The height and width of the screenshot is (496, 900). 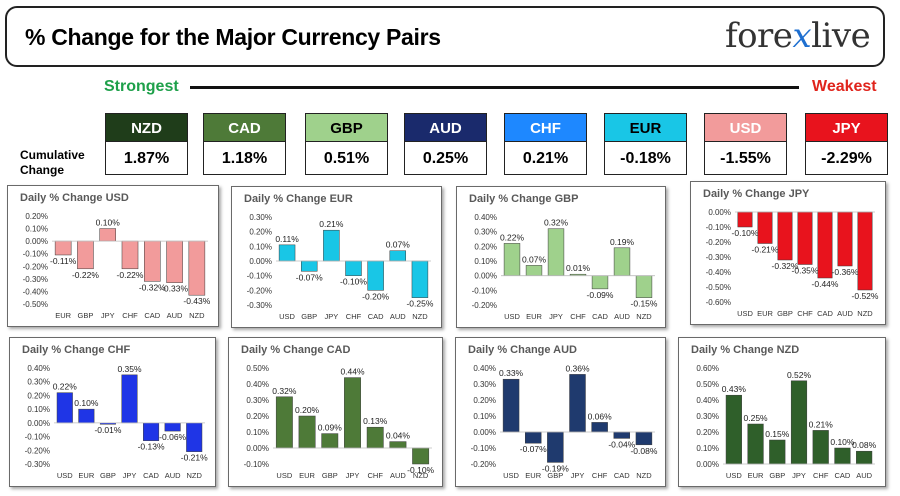 I want to click on cumulative-change-value: 0.21%, so click(x=545, y=158).